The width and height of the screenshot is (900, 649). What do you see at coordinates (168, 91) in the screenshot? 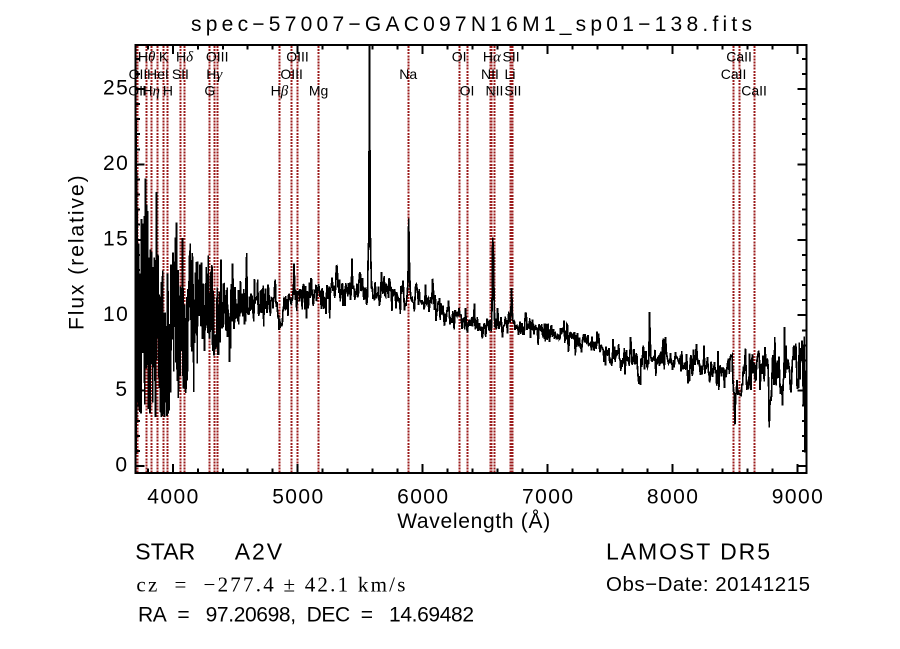
I see `svg-text: H` at bounding box center [168, 91].